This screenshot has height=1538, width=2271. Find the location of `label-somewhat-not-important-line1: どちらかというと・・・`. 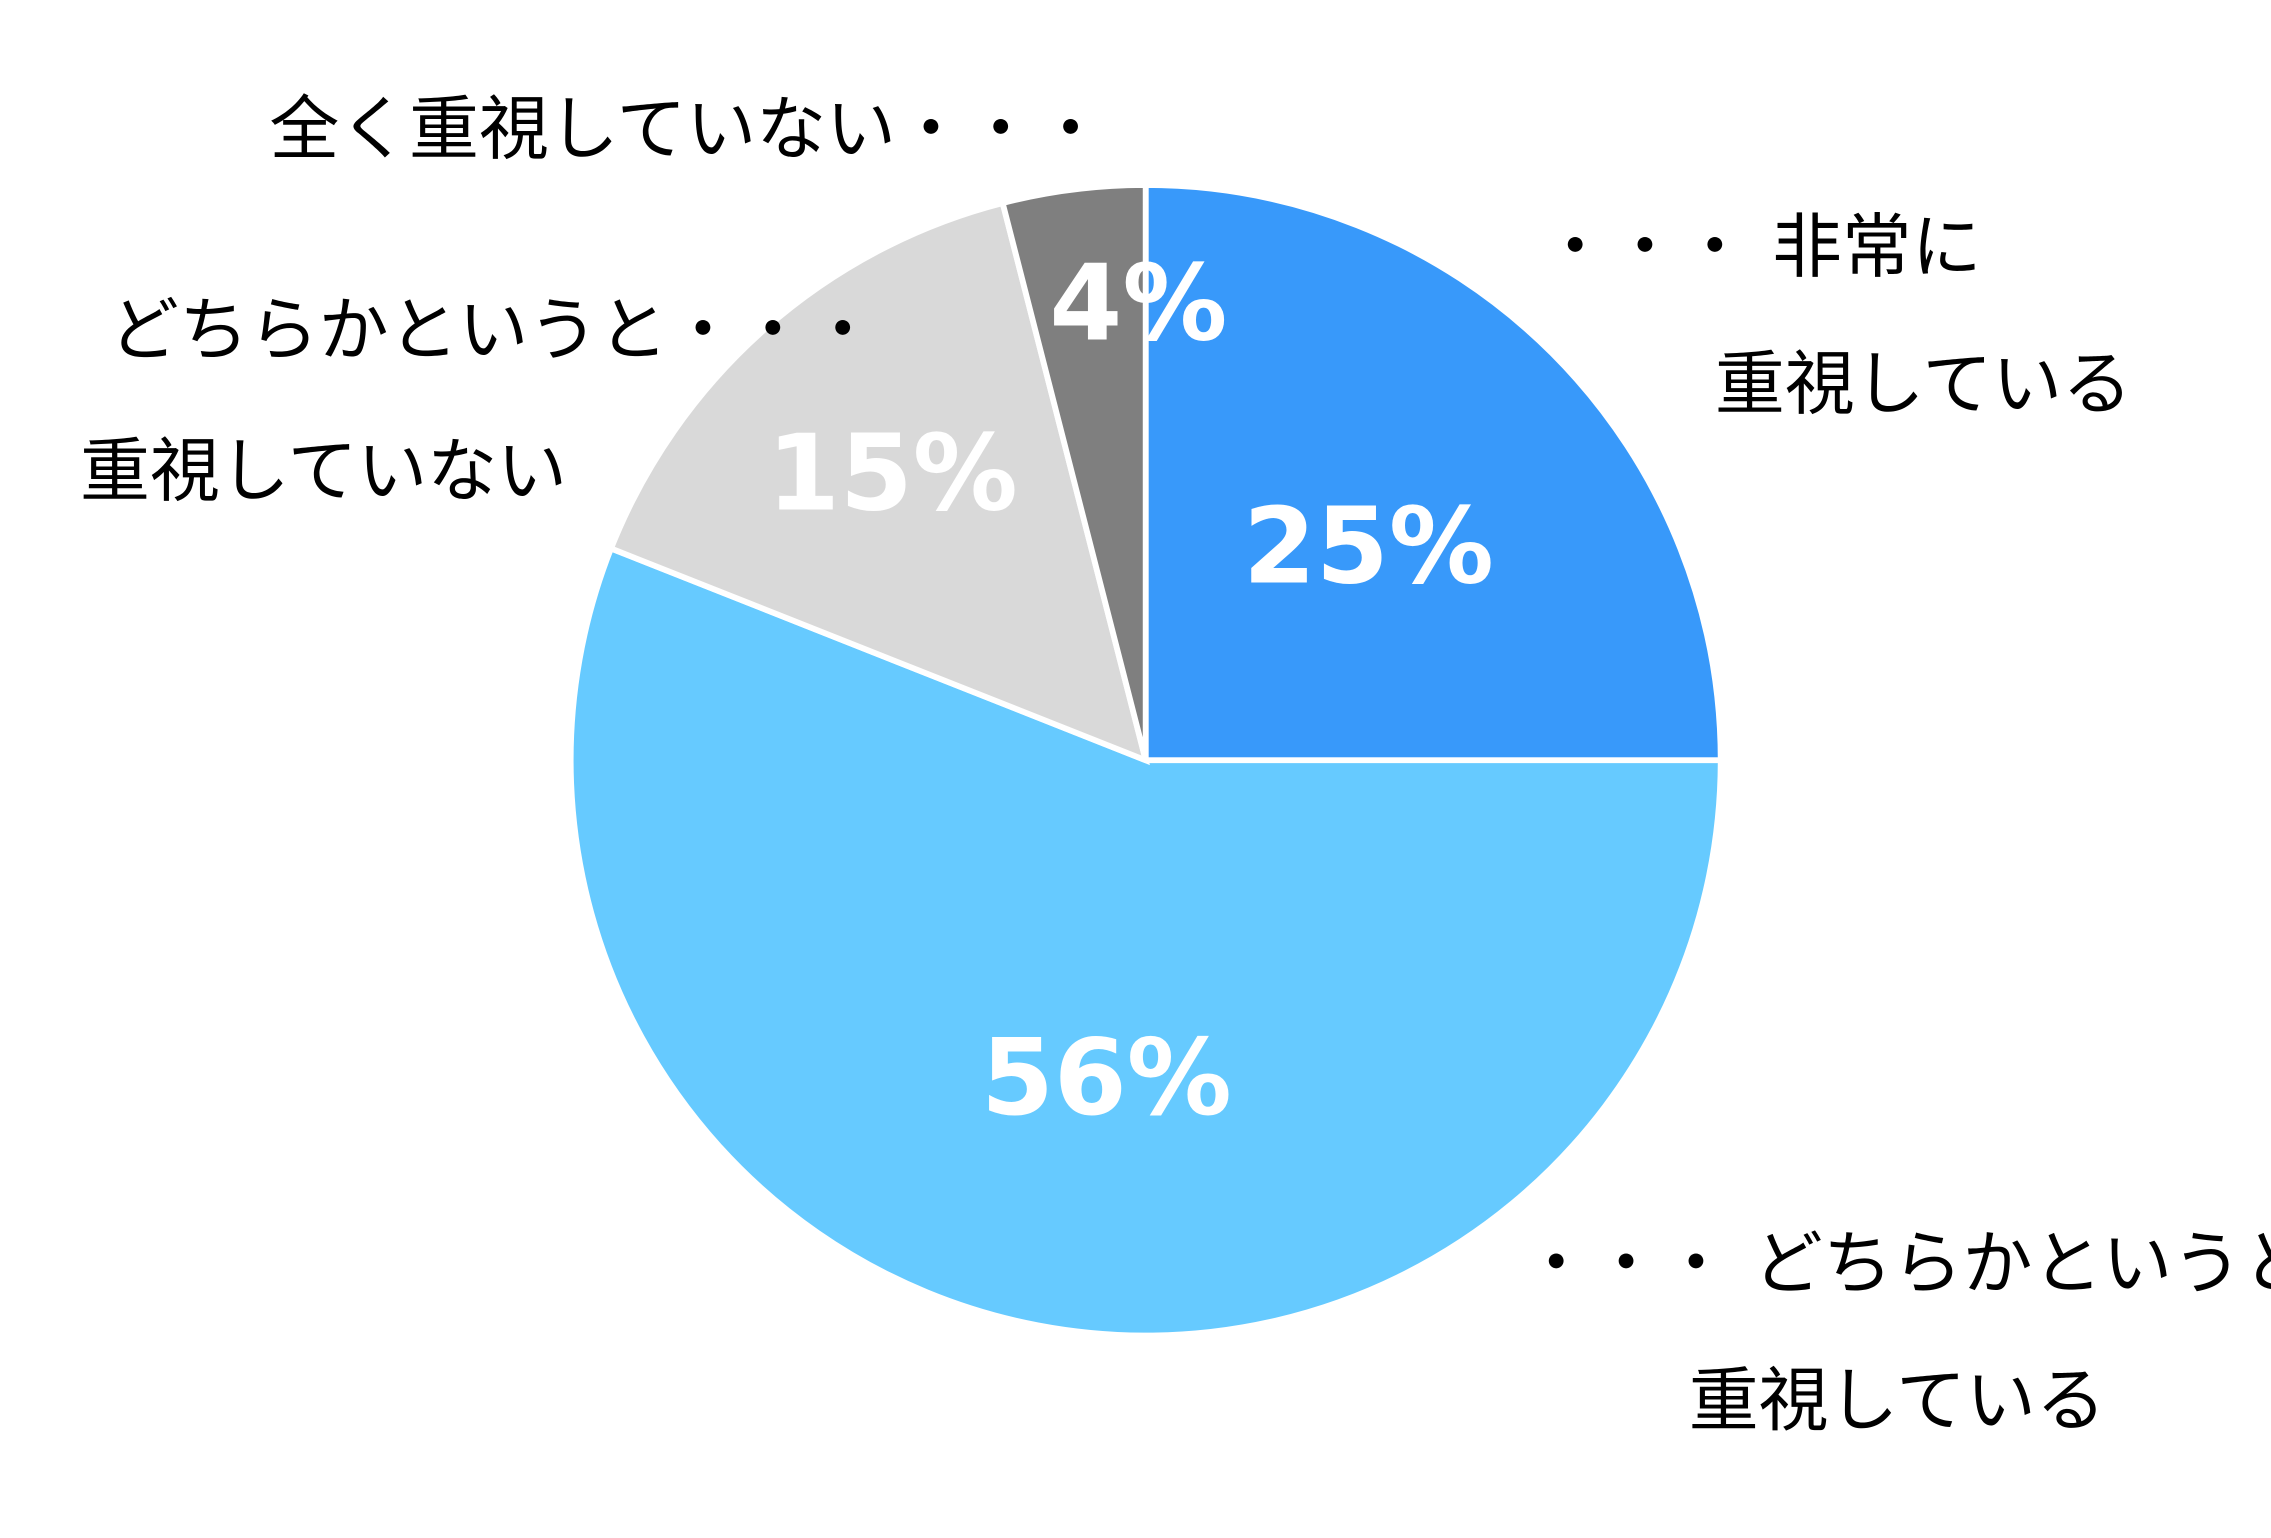

label-somewhat-not-important-line1: どちらかというと・・・ is located at coordinates (493, 330).